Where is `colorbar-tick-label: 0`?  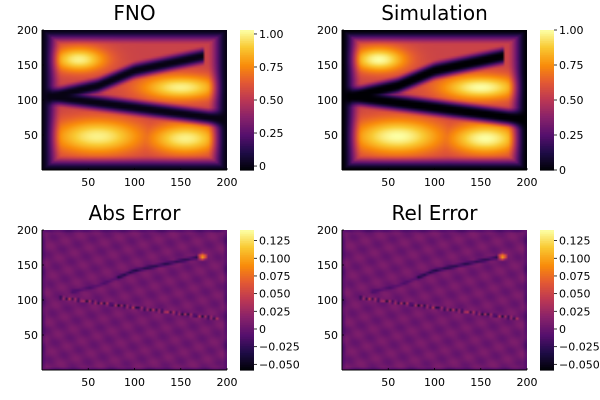 colorbar-tick-label: 0 is located at coordinates (262, 329).